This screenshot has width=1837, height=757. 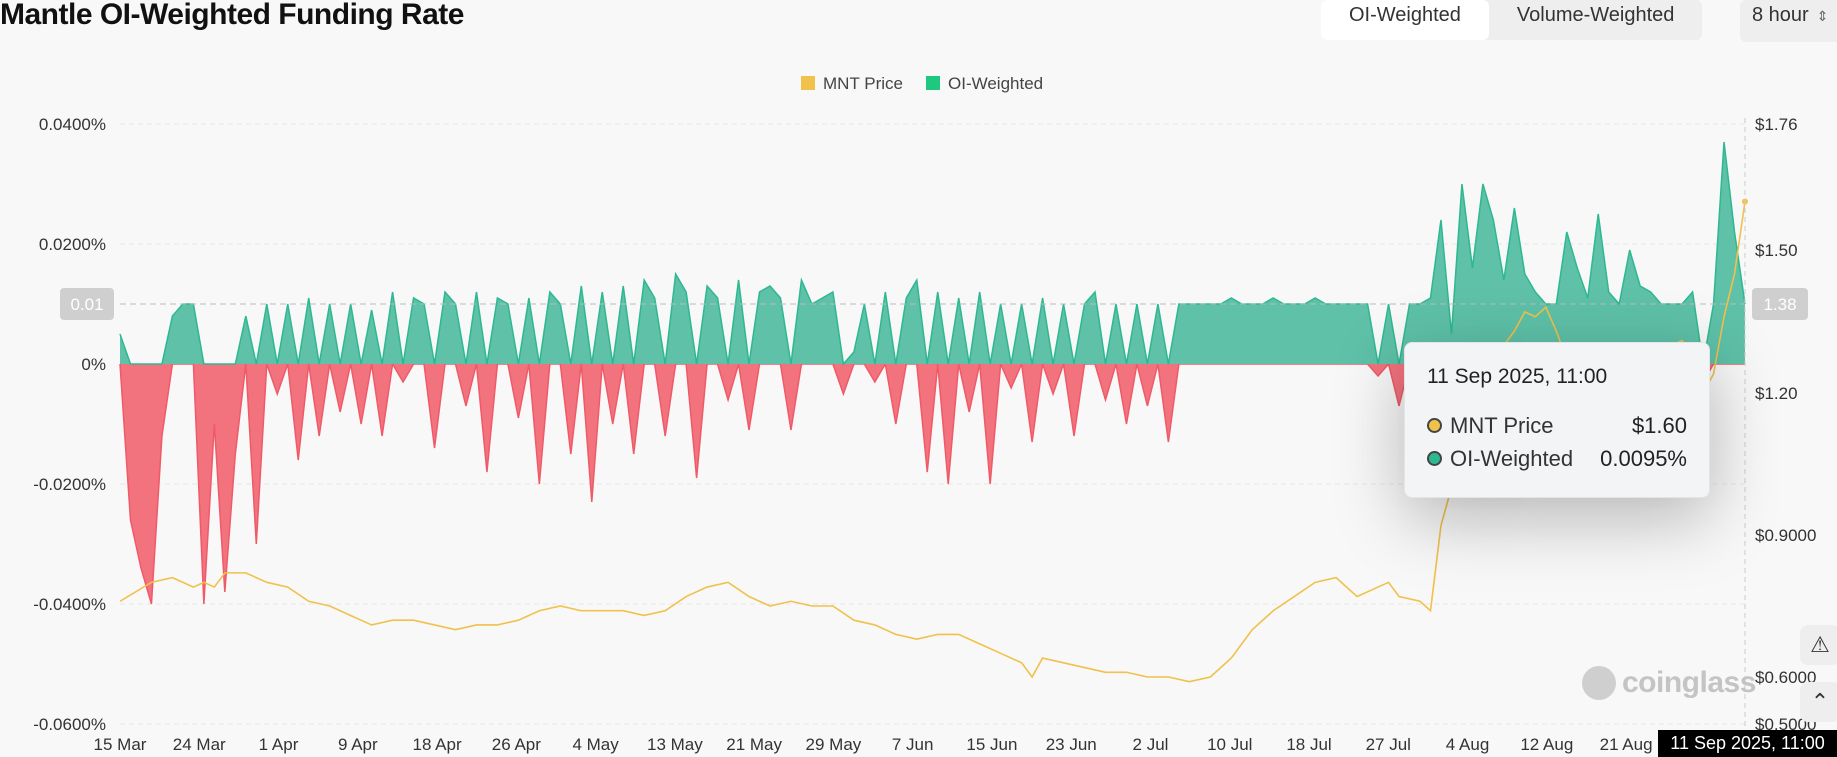 What do you see at coordinates (1546, 744) in the screenshot?
I see `x-tick-label: 12 Aug` at bounding box center [1546, 744].